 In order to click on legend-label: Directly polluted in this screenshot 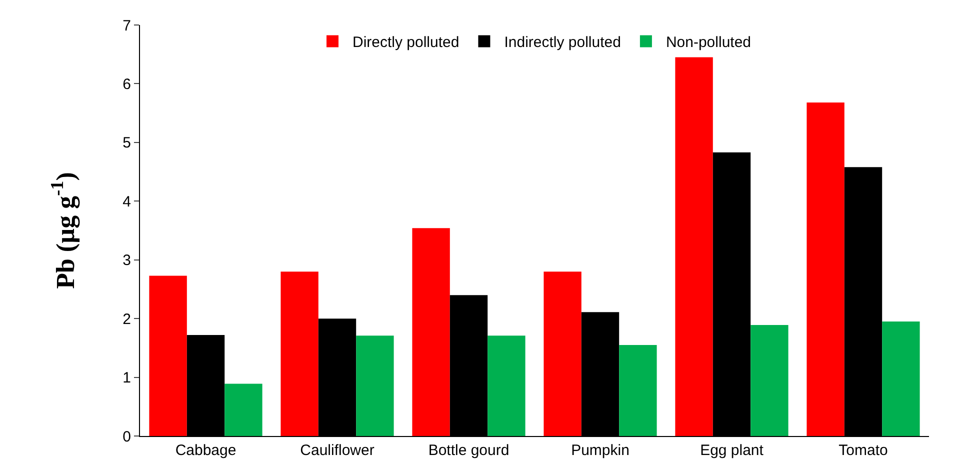, I will do `click(406, 43)`.